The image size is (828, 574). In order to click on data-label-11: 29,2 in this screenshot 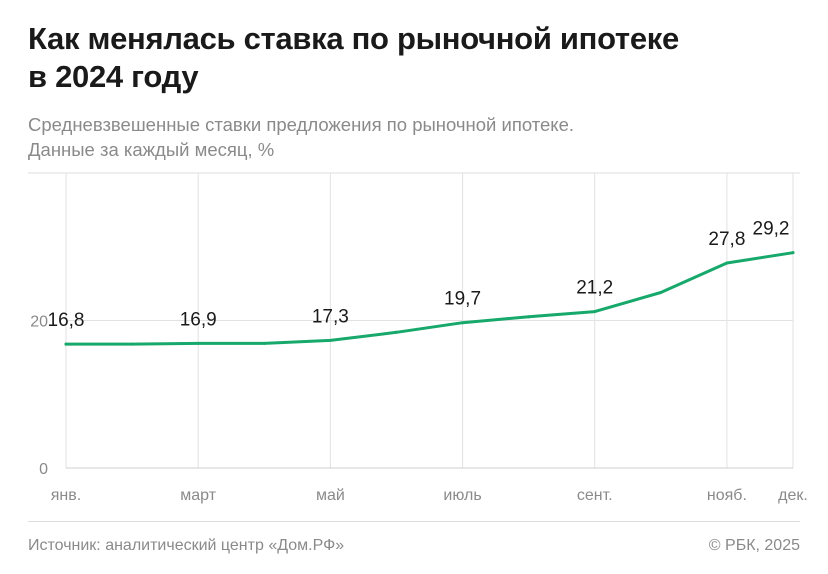, I will do `click(771, 229)`.